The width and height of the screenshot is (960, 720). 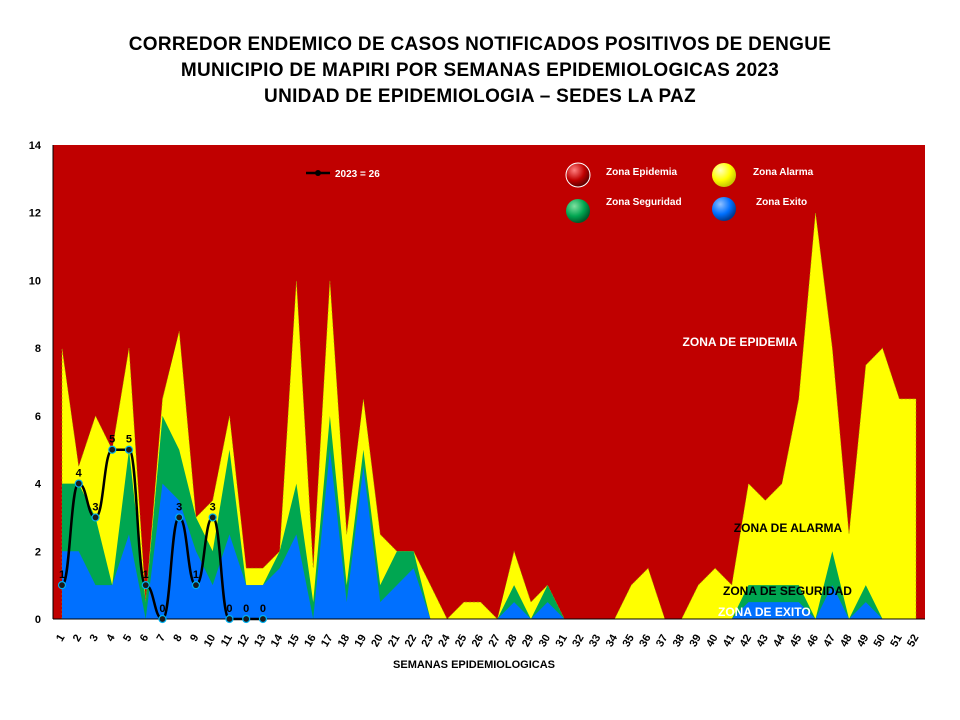 I want to click on x-tick-label: 42, so click(x=746, y=641).